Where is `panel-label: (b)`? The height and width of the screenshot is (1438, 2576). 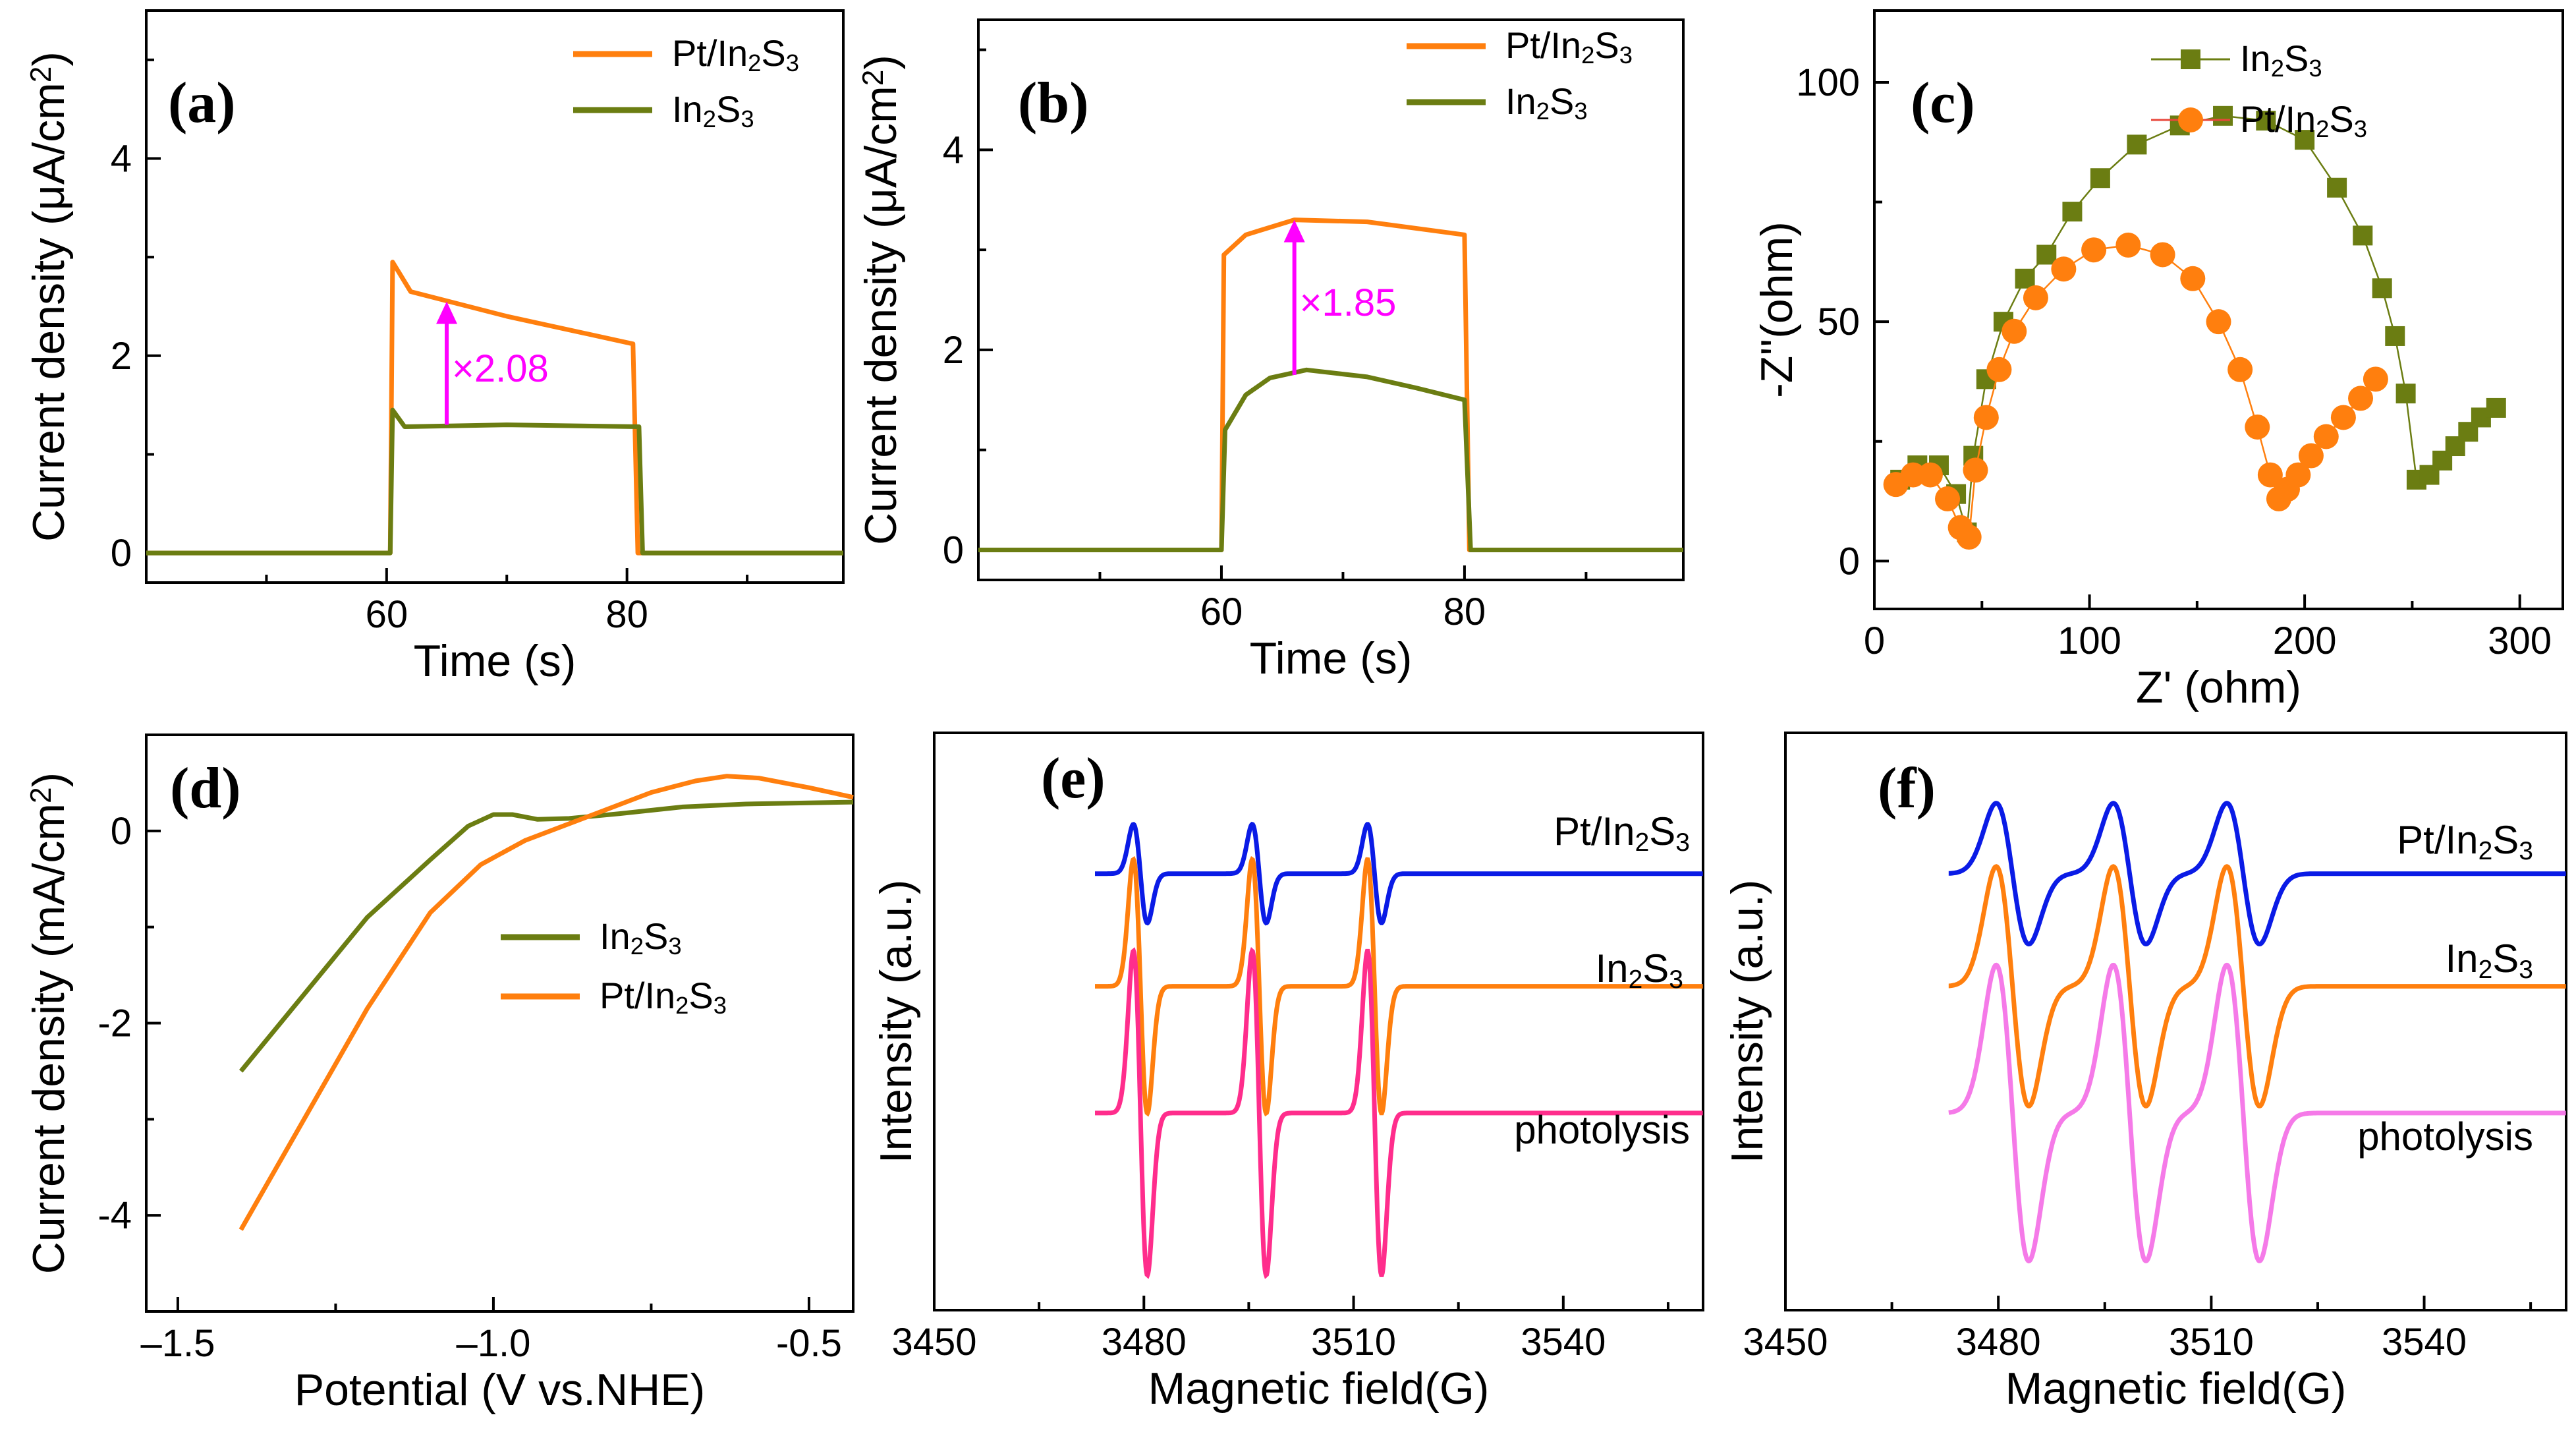 panel-label: (b) is located at coordinates (1053, 103).